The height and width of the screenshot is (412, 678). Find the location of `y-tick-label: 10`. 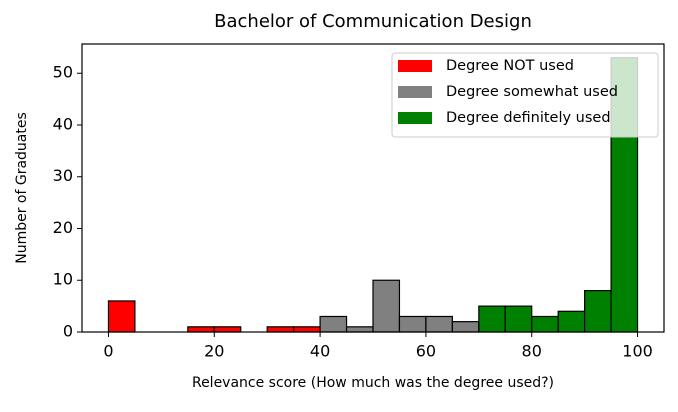

y-tick-label: 10 is located at coordinates (63, 279).